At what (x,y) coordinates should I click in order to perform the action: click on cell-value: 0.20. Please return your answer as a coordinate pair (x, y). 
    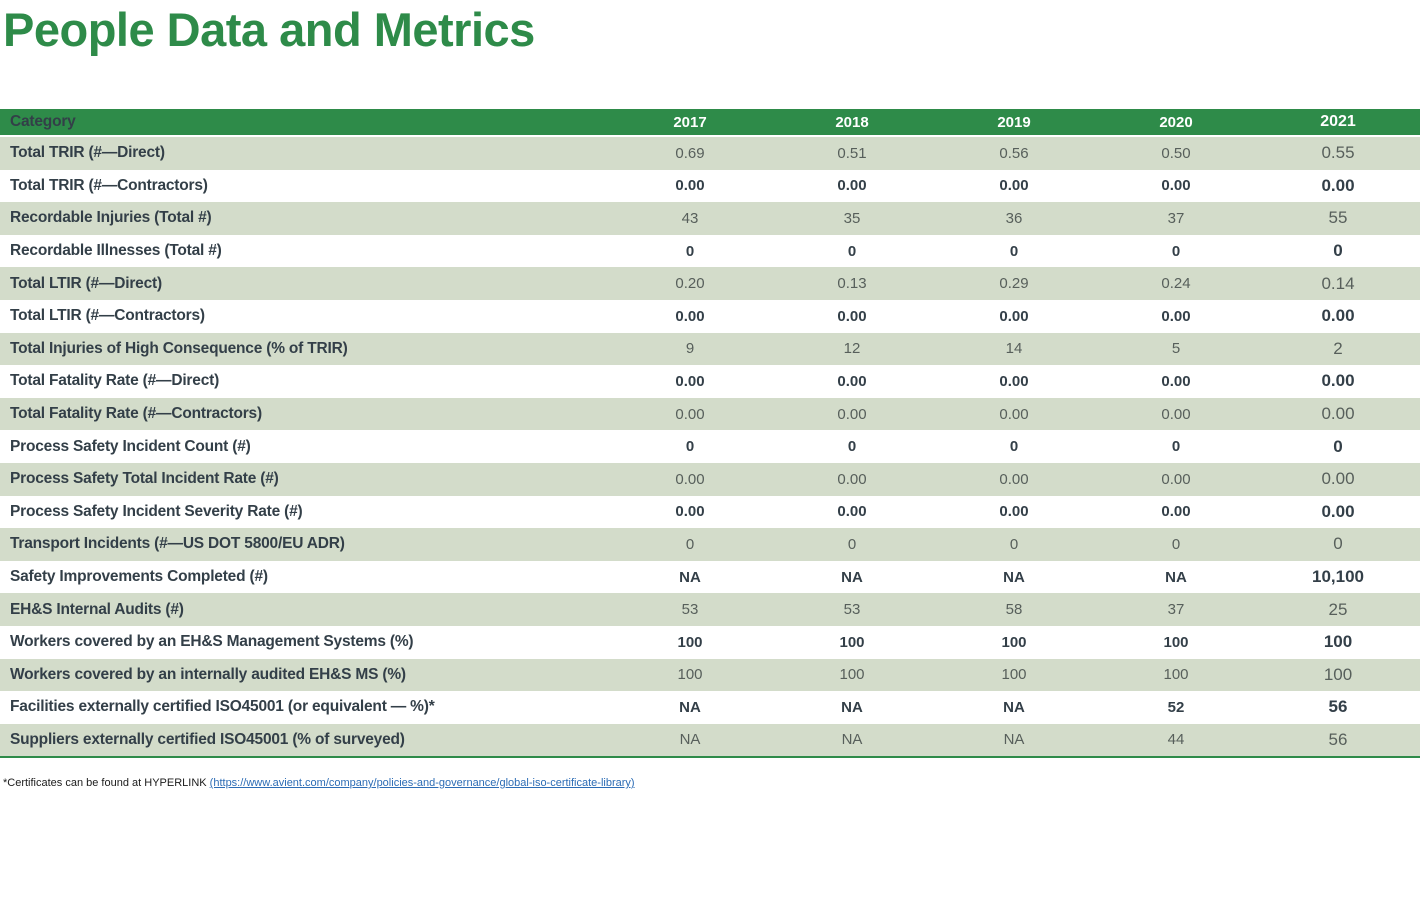
    Looking at the image, I should click on (690, 284).